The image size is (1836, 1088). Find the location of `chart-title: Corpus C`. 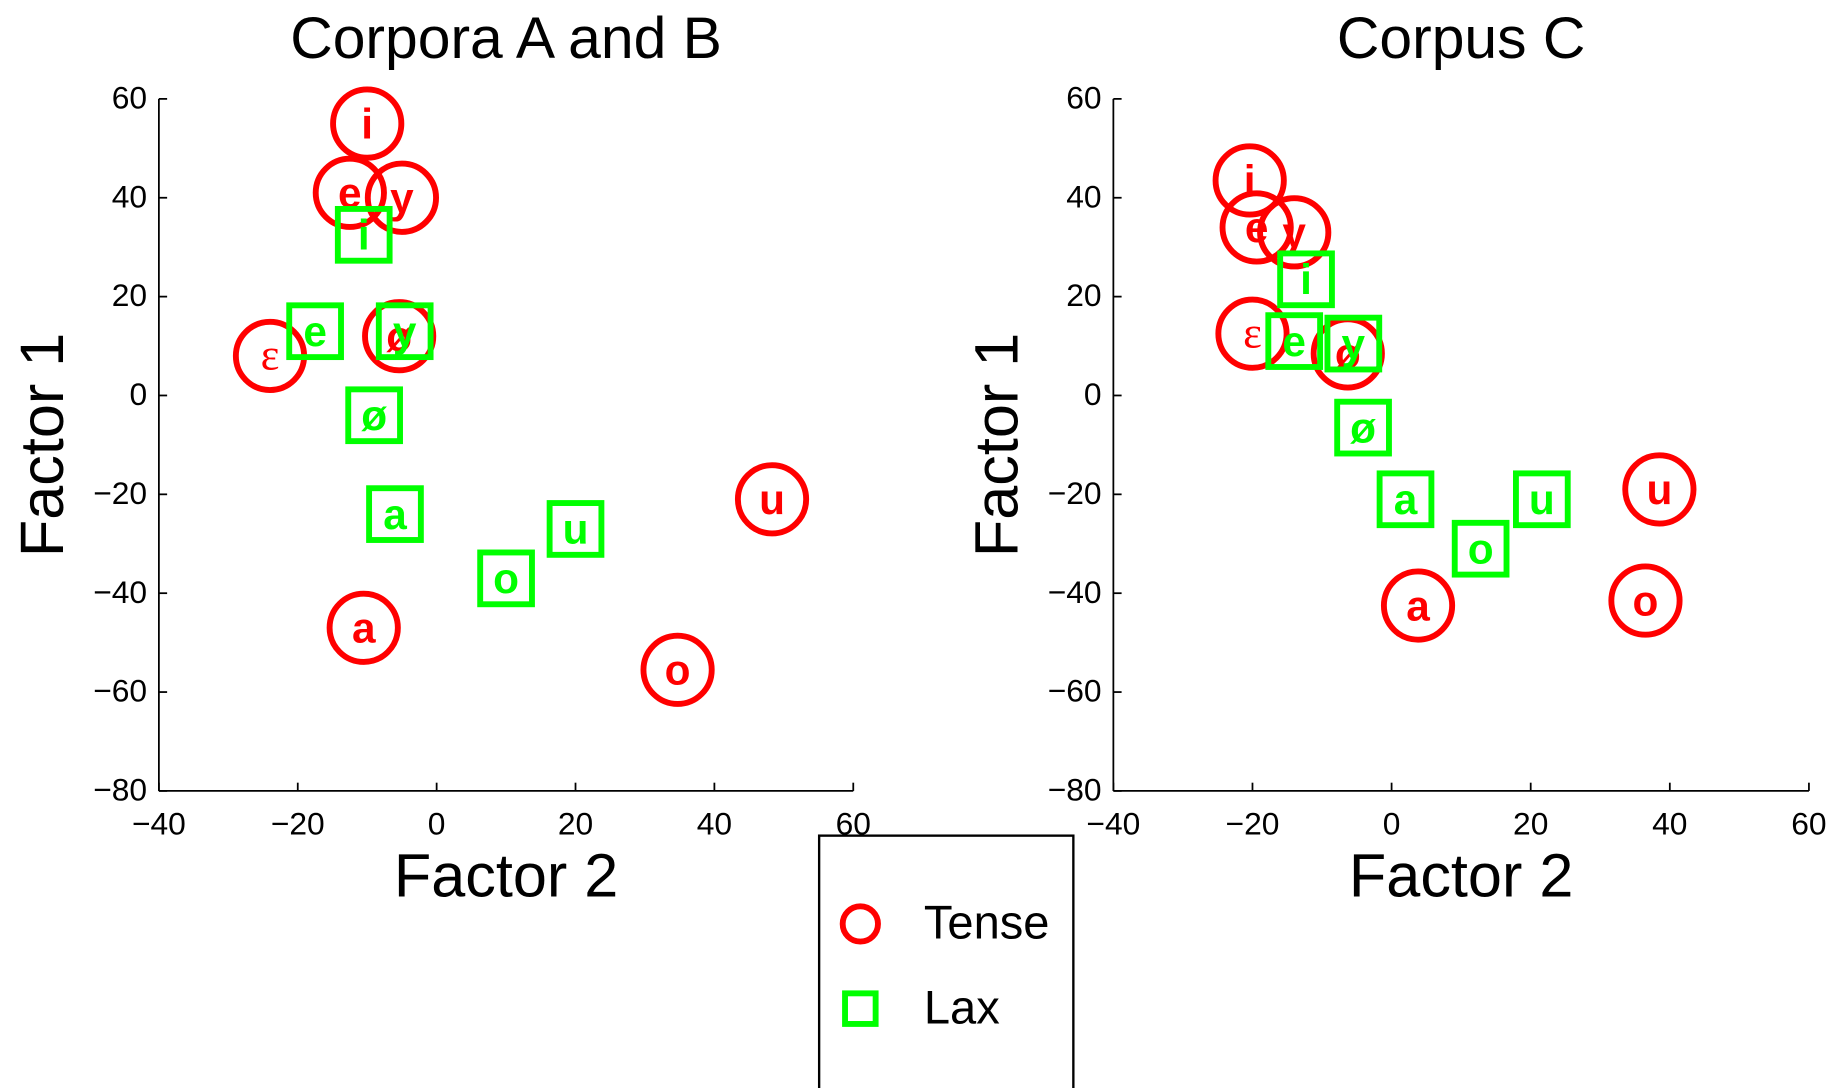

chart-title: Corpus C is located at coordinates (1461, 38).